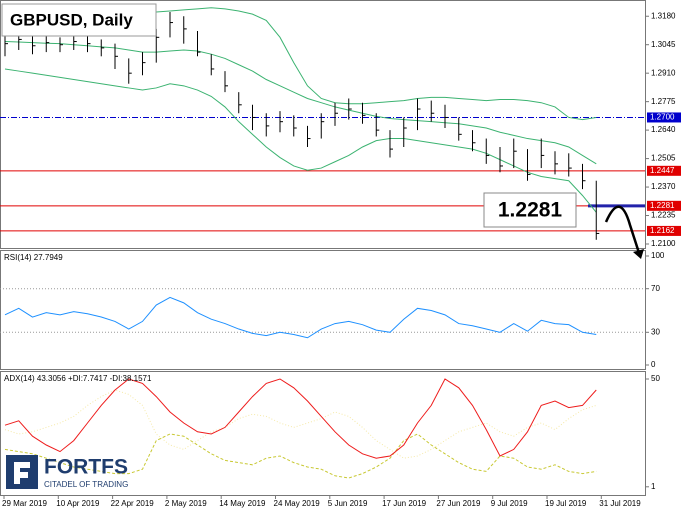 The width and height of the screenshot is (681, 516). Describe the element at coordinates (655, 331) in the screenshot. I see `y-tick-label: 30` at that location.